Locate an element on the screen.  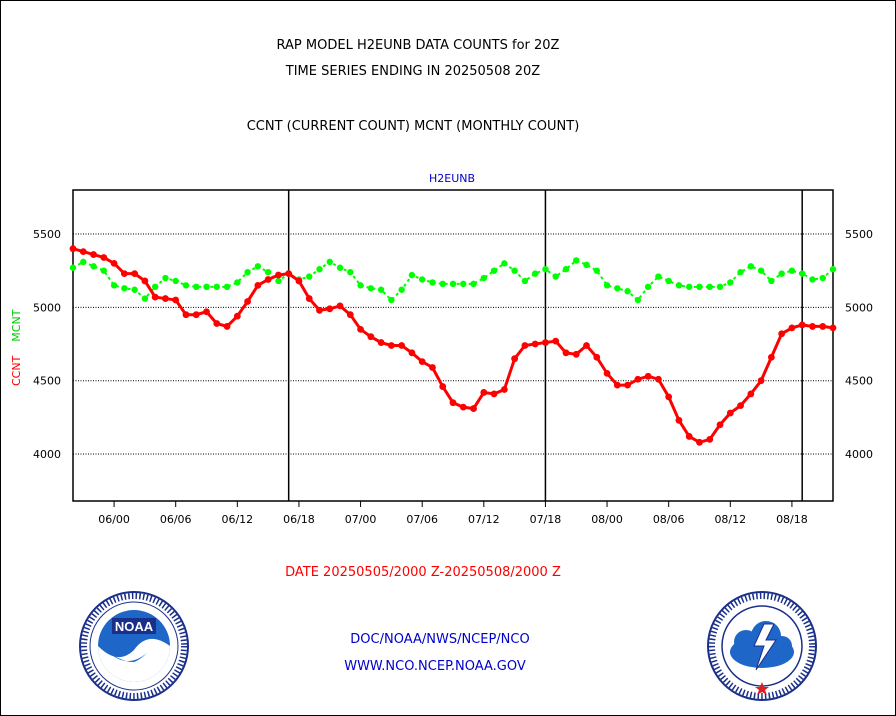
chart-subtitle: TIME SERIES ENDING IN 20250508 20Z is located at coordinates (413, 71).